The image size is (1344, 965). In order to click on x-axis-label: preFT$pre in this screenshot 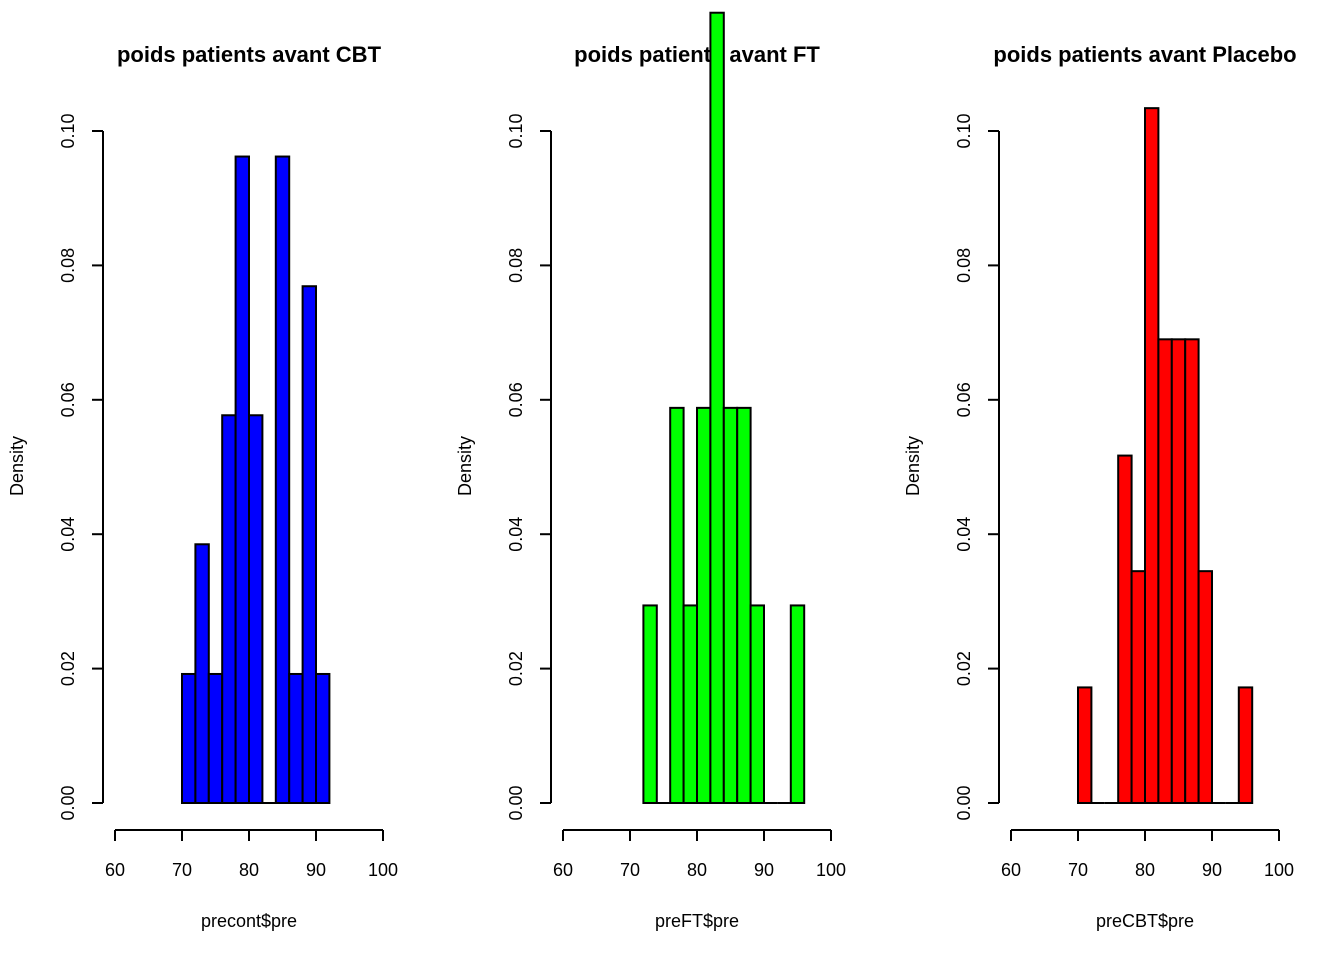, I will do `click(697, 921)`.